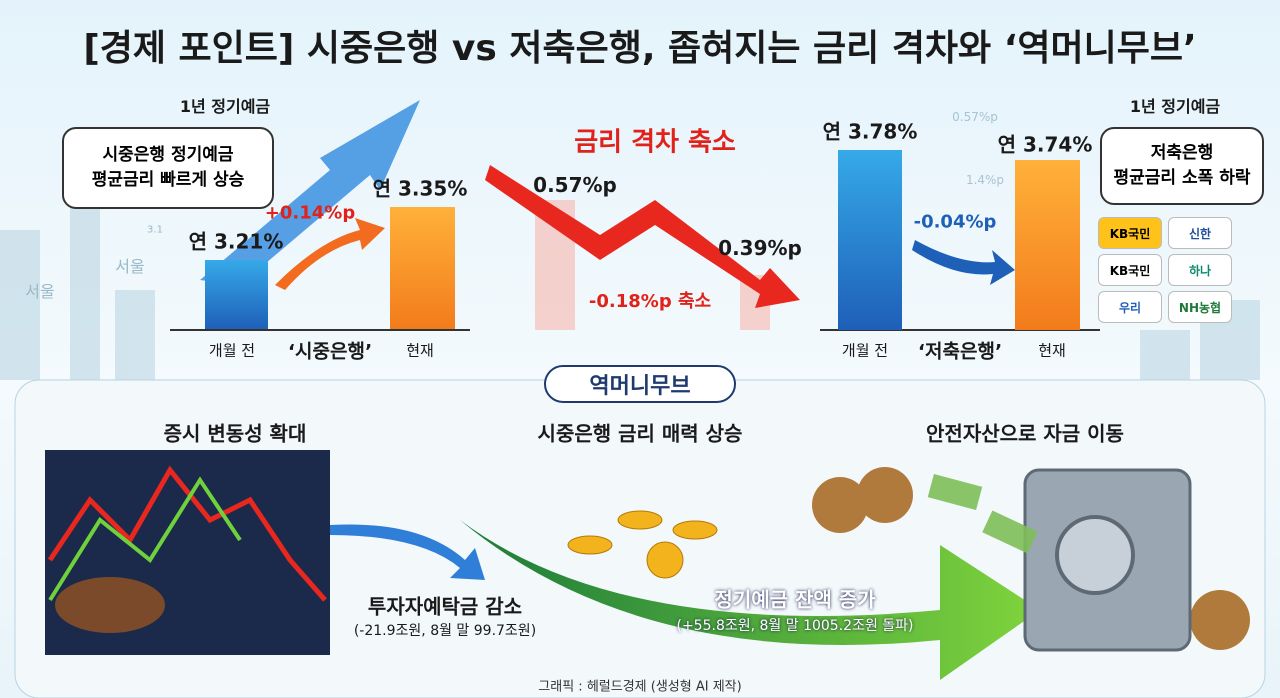  I want to click on step-title: 안전자산으로 자금 이동, so click(1025, 433).